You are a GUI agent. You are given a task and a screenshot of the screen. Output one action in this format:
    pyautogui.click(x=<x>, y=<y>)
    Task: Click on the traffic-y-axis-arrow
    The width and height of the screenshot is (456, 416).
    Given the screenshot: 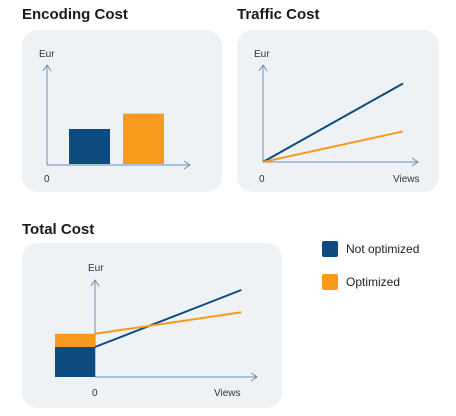 What is the action you would take?
    pyautogui.click(x=263, y=68)
    